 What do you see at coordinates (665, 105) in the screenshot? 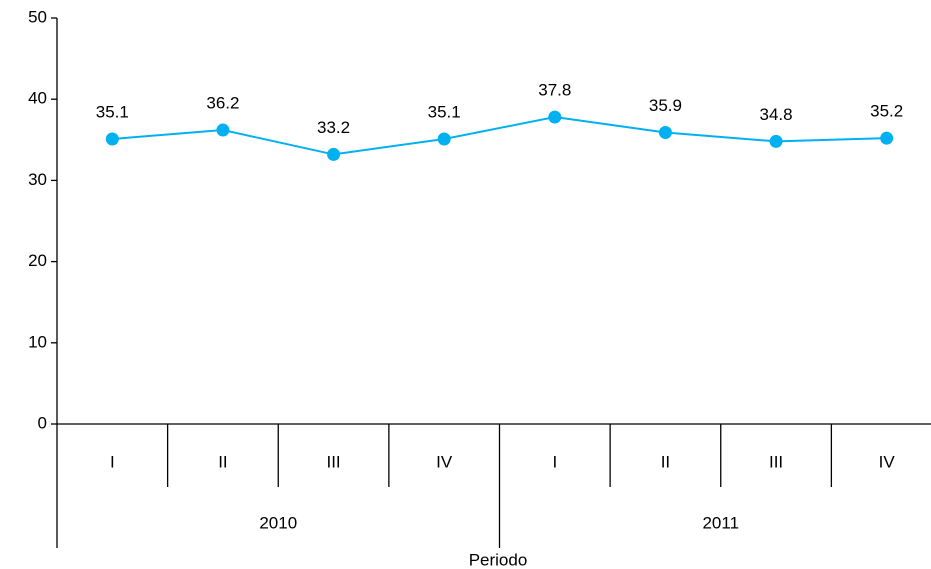
I see `data-label: 35.9` at bounding box center [665, 105].